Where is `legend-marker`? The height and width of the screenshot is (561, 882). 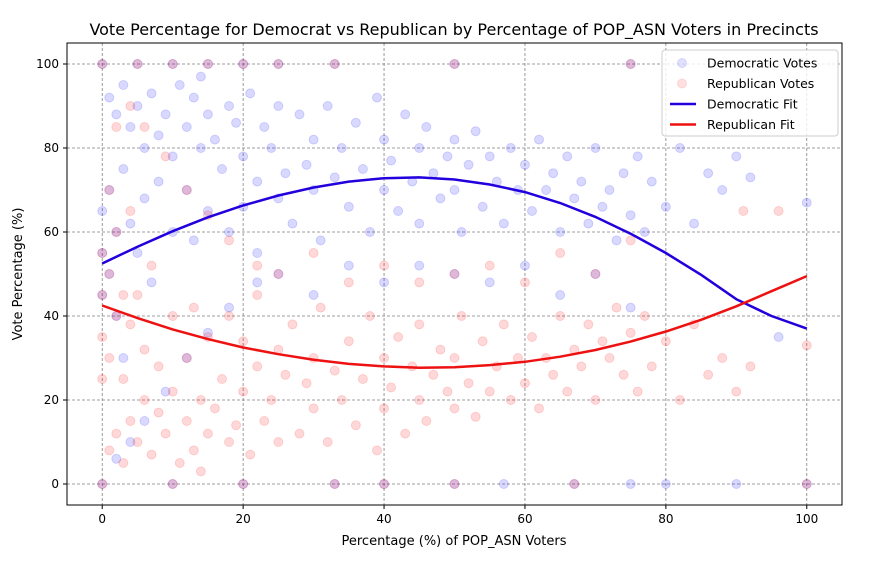
legend-marker is located at coordinates (682, 83).